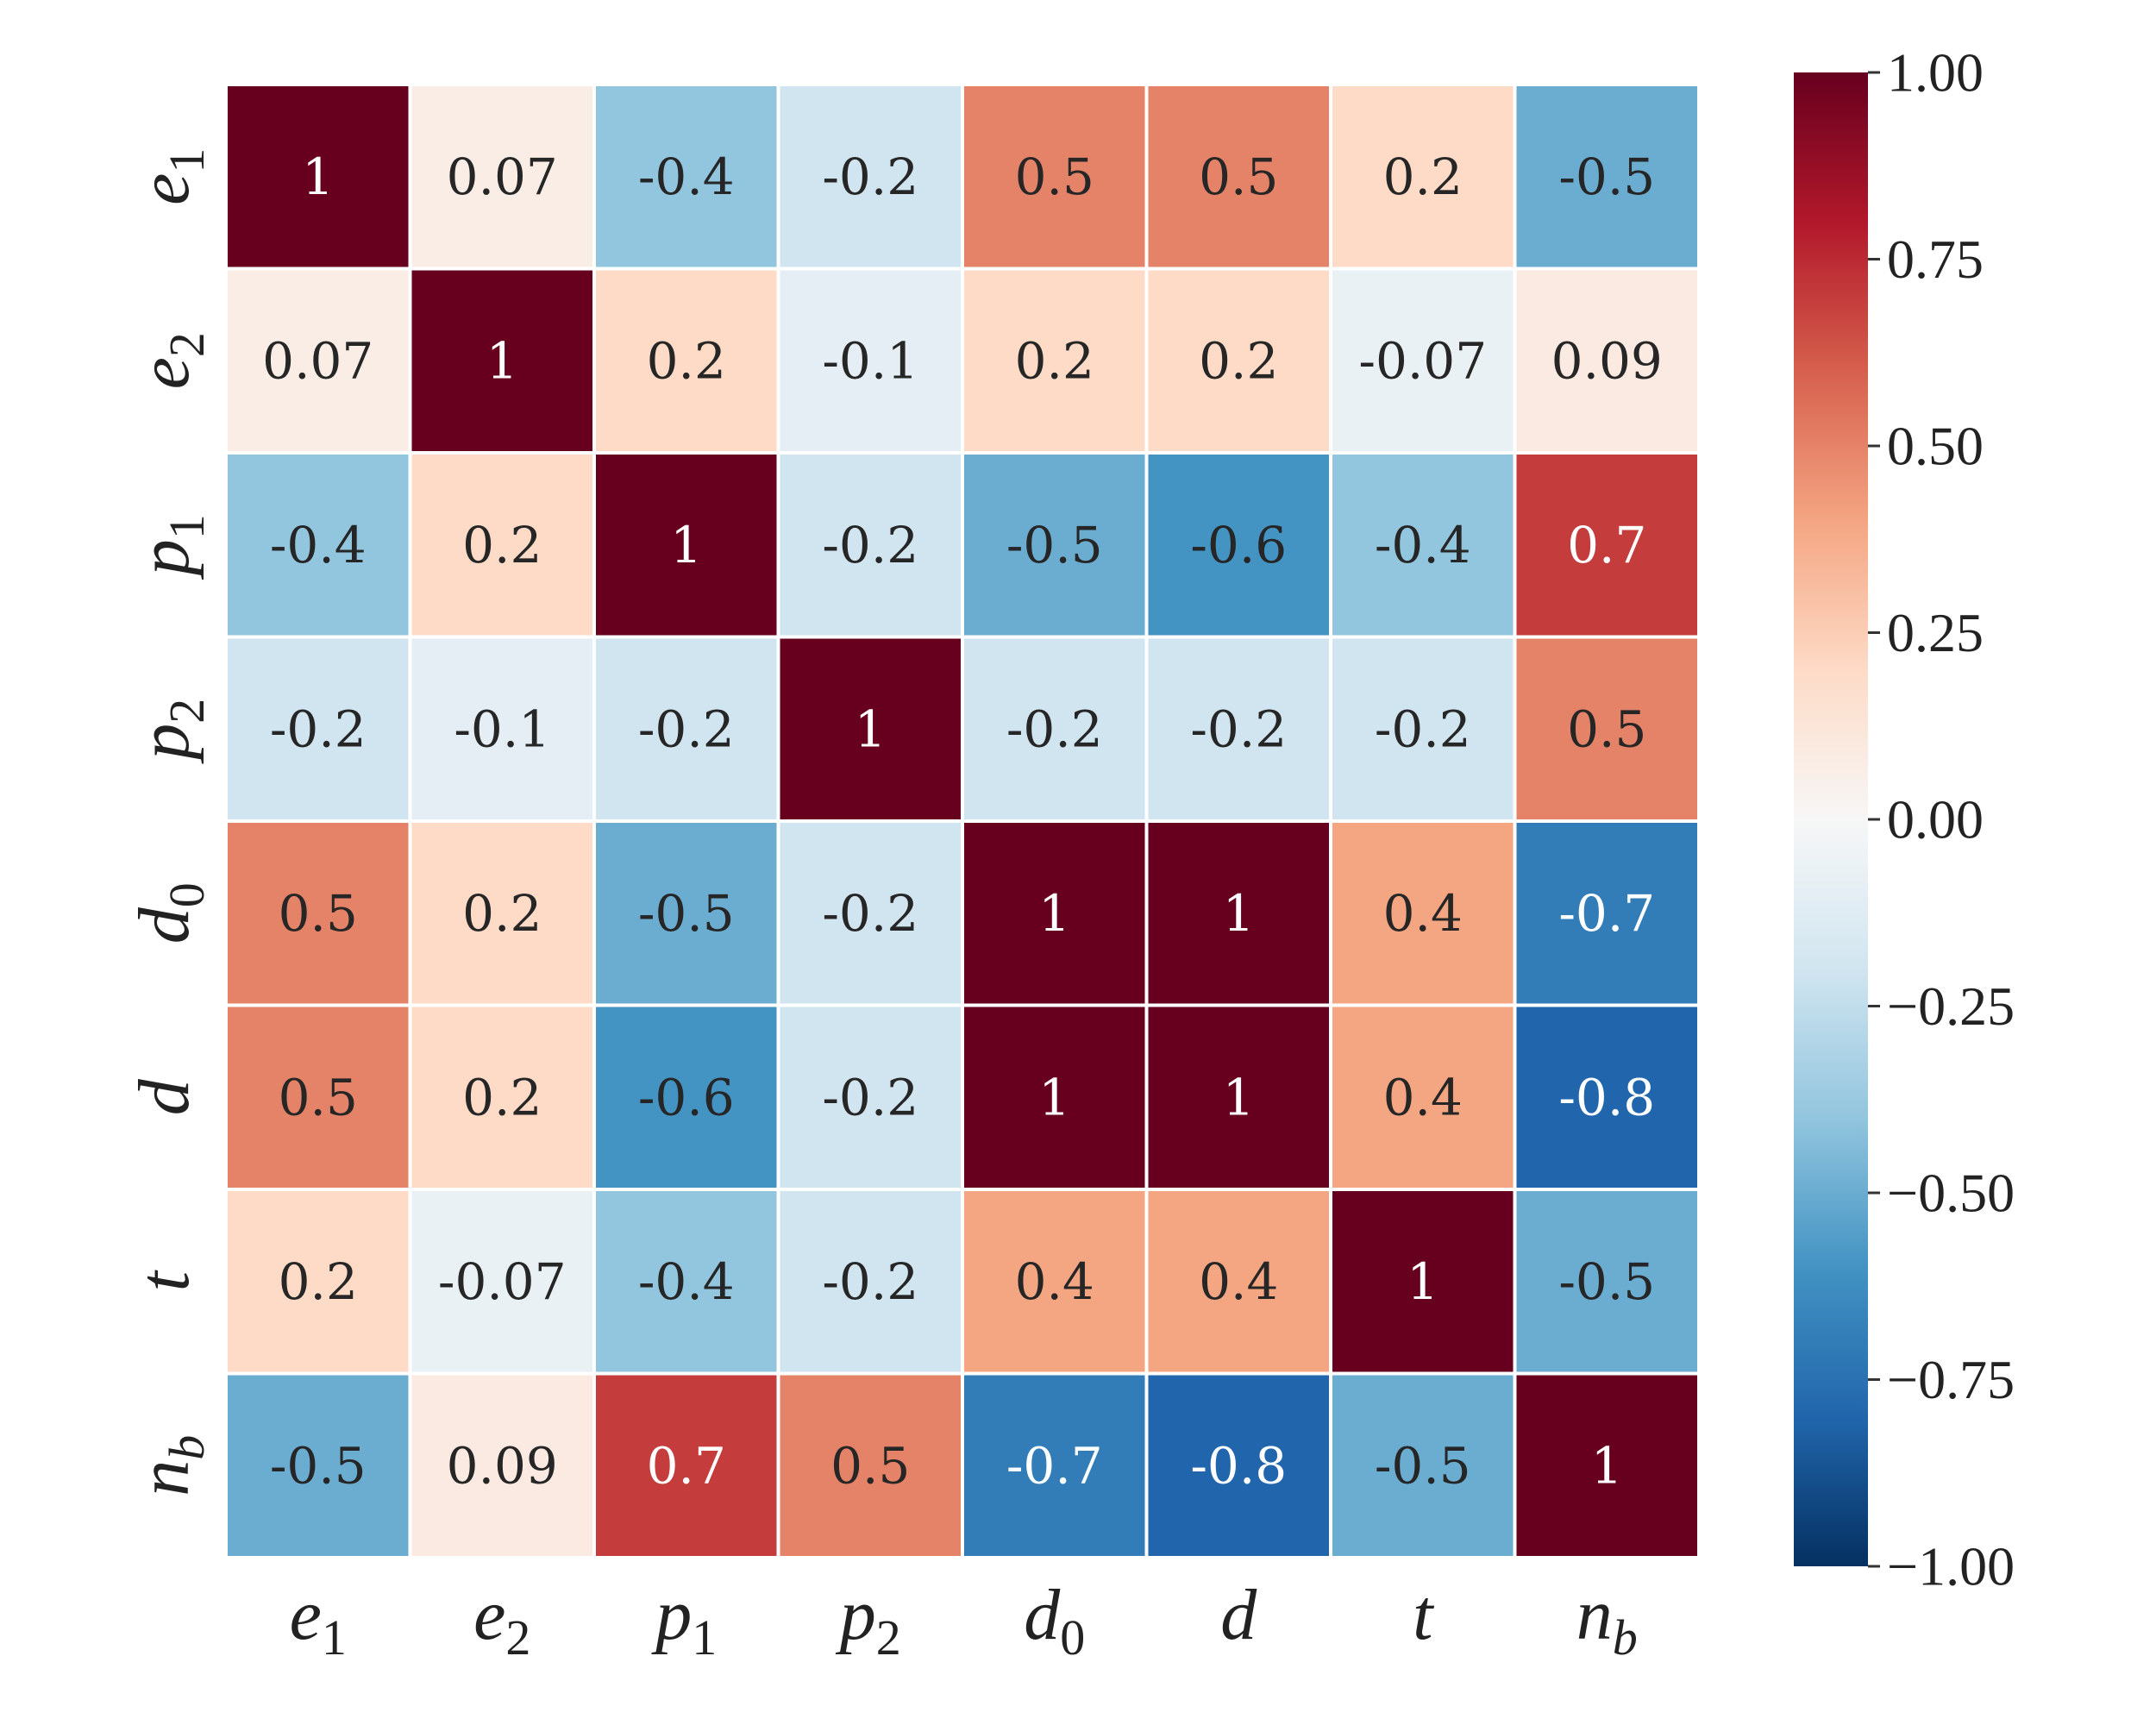 This screenshot has height=1725, width=2156. Describe the element at coordinates (501, 1620) in the screenshot. I see `x-tick-label: e2` at that location.